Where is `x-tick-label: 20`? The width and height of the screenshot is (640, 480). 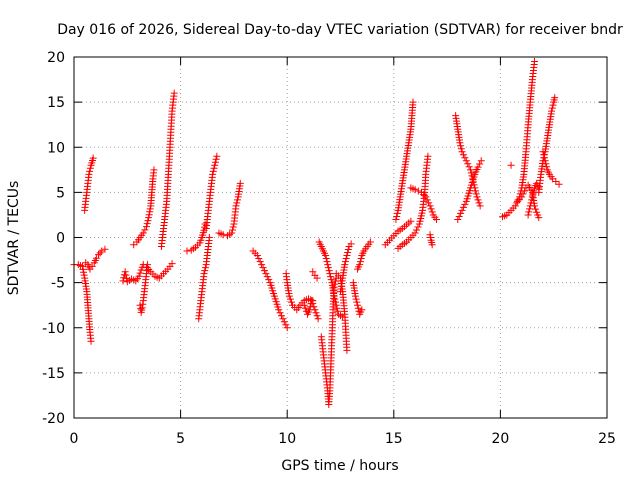
x-tick-label: 20 is located at coordinates (500, 439).